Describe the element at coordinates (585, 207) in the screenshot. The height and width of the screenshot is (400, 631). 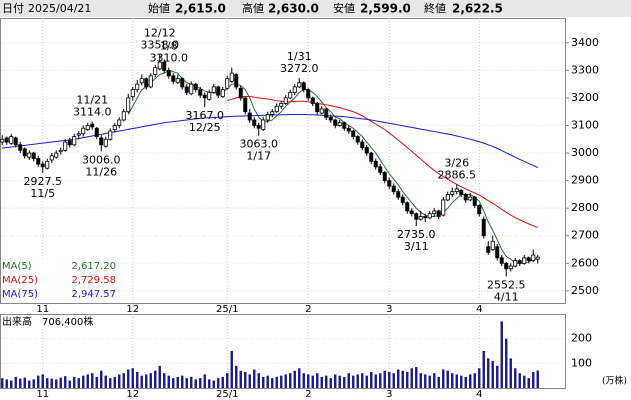
I see `y-tick-label: 2800` at that location.